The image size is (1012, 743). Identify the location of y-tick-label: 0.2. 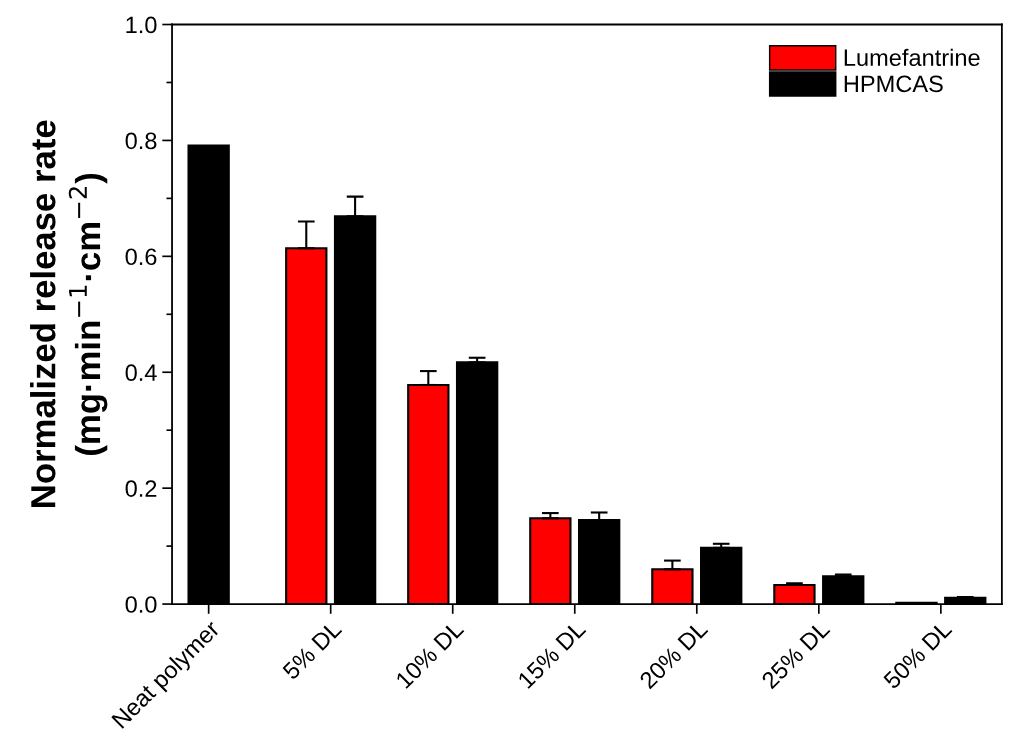
(141, 488).